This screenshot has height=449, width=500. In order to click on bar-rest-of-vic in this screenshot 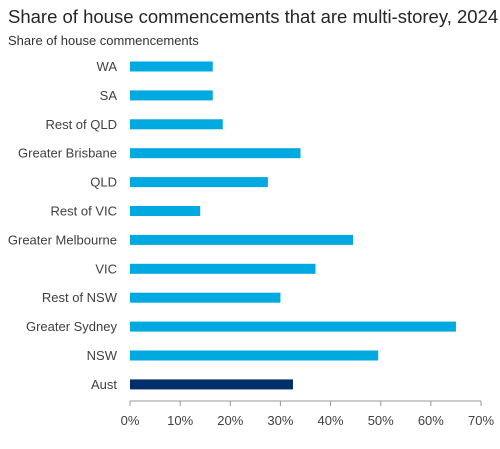, I will do `click(165, 211)`.